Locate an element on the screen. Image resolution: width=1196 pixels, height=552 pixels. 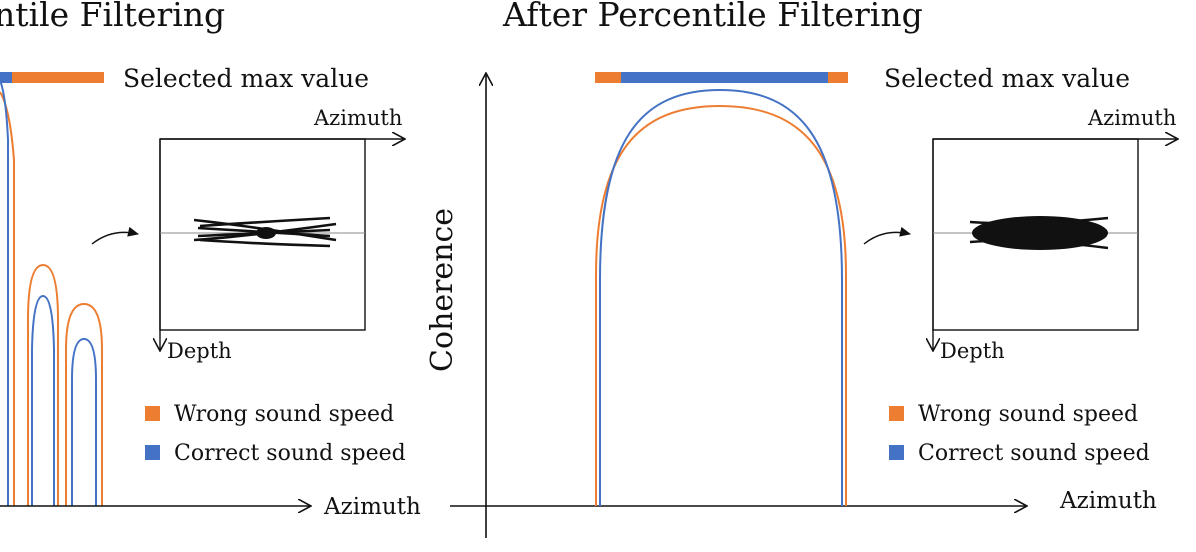
right-bar-label: Selected max value is located at coordinates (1007, 78).